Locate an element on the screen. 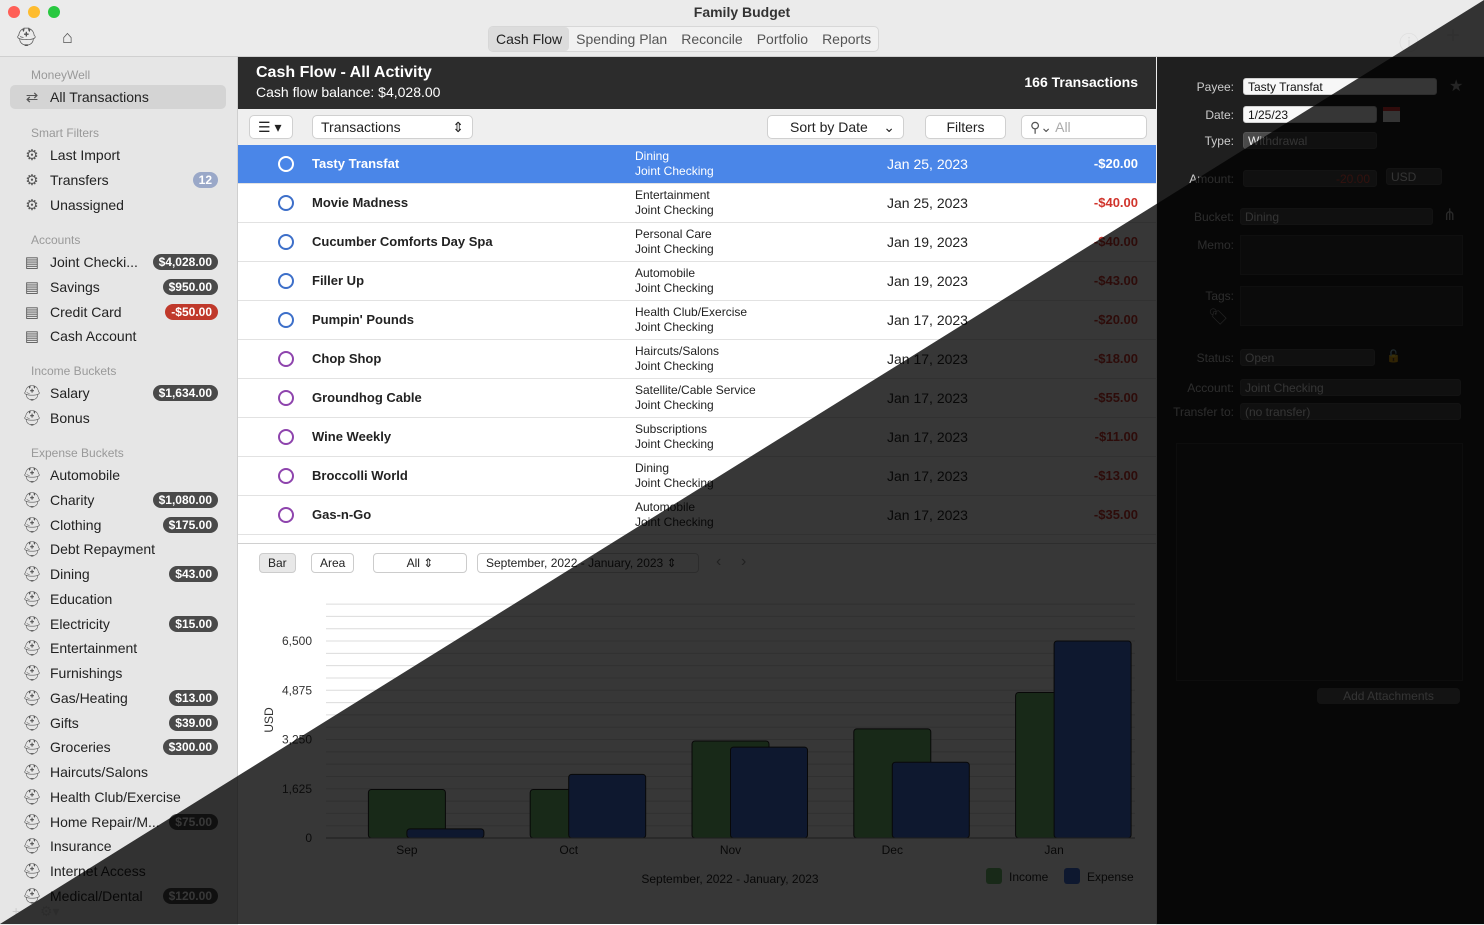 The image size is (1484, 925). category-name: Dining is located at coordinates (652, 156).